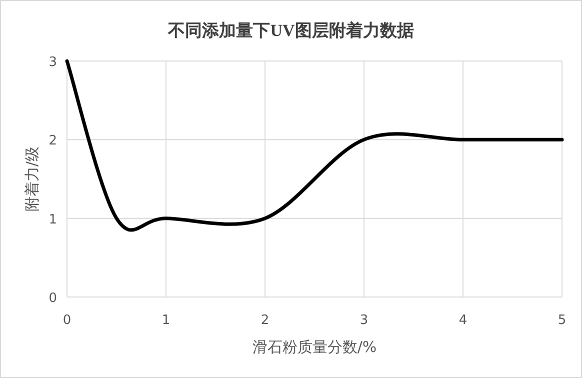 This screenshot has width=582, height=378. Describe the element at coordinates (52, 298) in the screenshot. I see `y-tick-label: 0` at that location.